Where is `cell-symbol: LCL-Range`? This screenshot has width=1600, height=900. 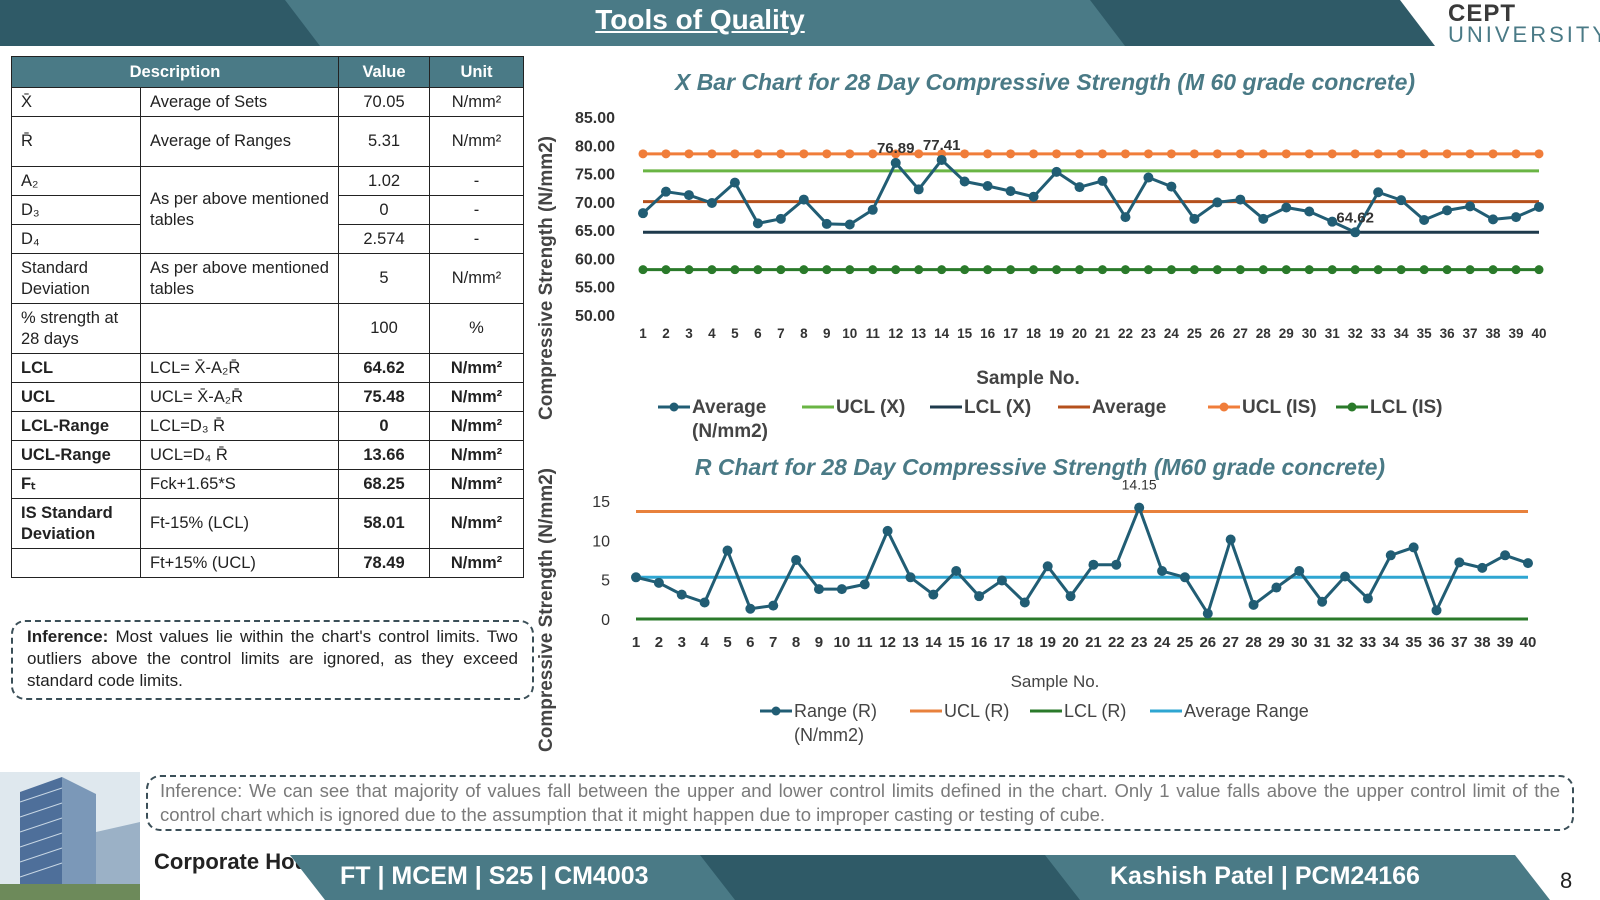 cell-symbol: LCL-Range is located at coordinates (76, 426).